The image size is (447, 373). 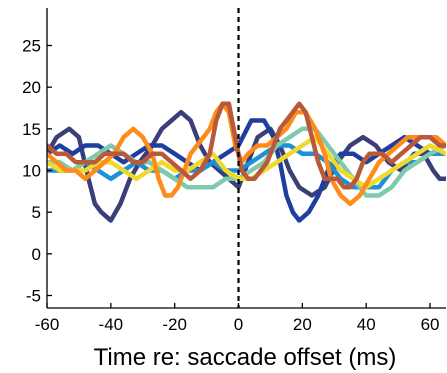 What do you see at coordinates (47, 324) in the screenshot?
I see `x-tick-label: -60` at bounding box center [47, 324].